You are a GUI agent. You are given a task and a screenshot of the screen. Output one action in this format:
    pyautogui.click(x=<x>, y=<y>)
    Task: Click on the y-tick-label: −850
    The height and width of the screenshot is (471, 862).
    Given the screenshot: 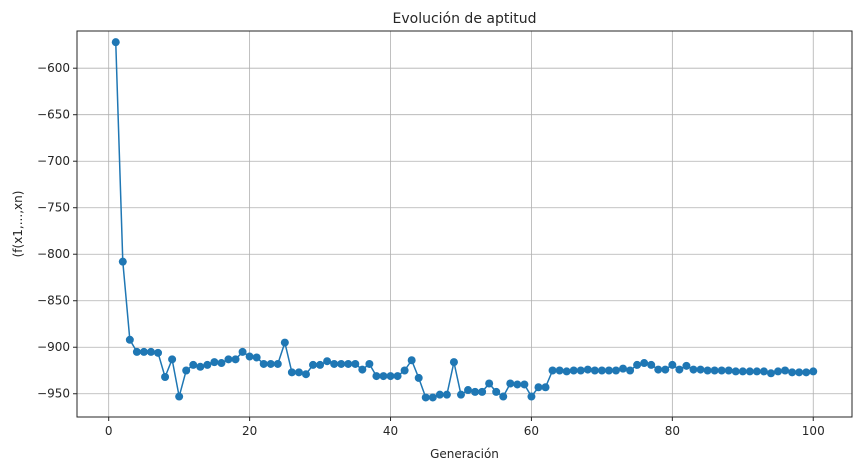 What is the action you would take?
    pyautogui.click(x=53, y=301)
    